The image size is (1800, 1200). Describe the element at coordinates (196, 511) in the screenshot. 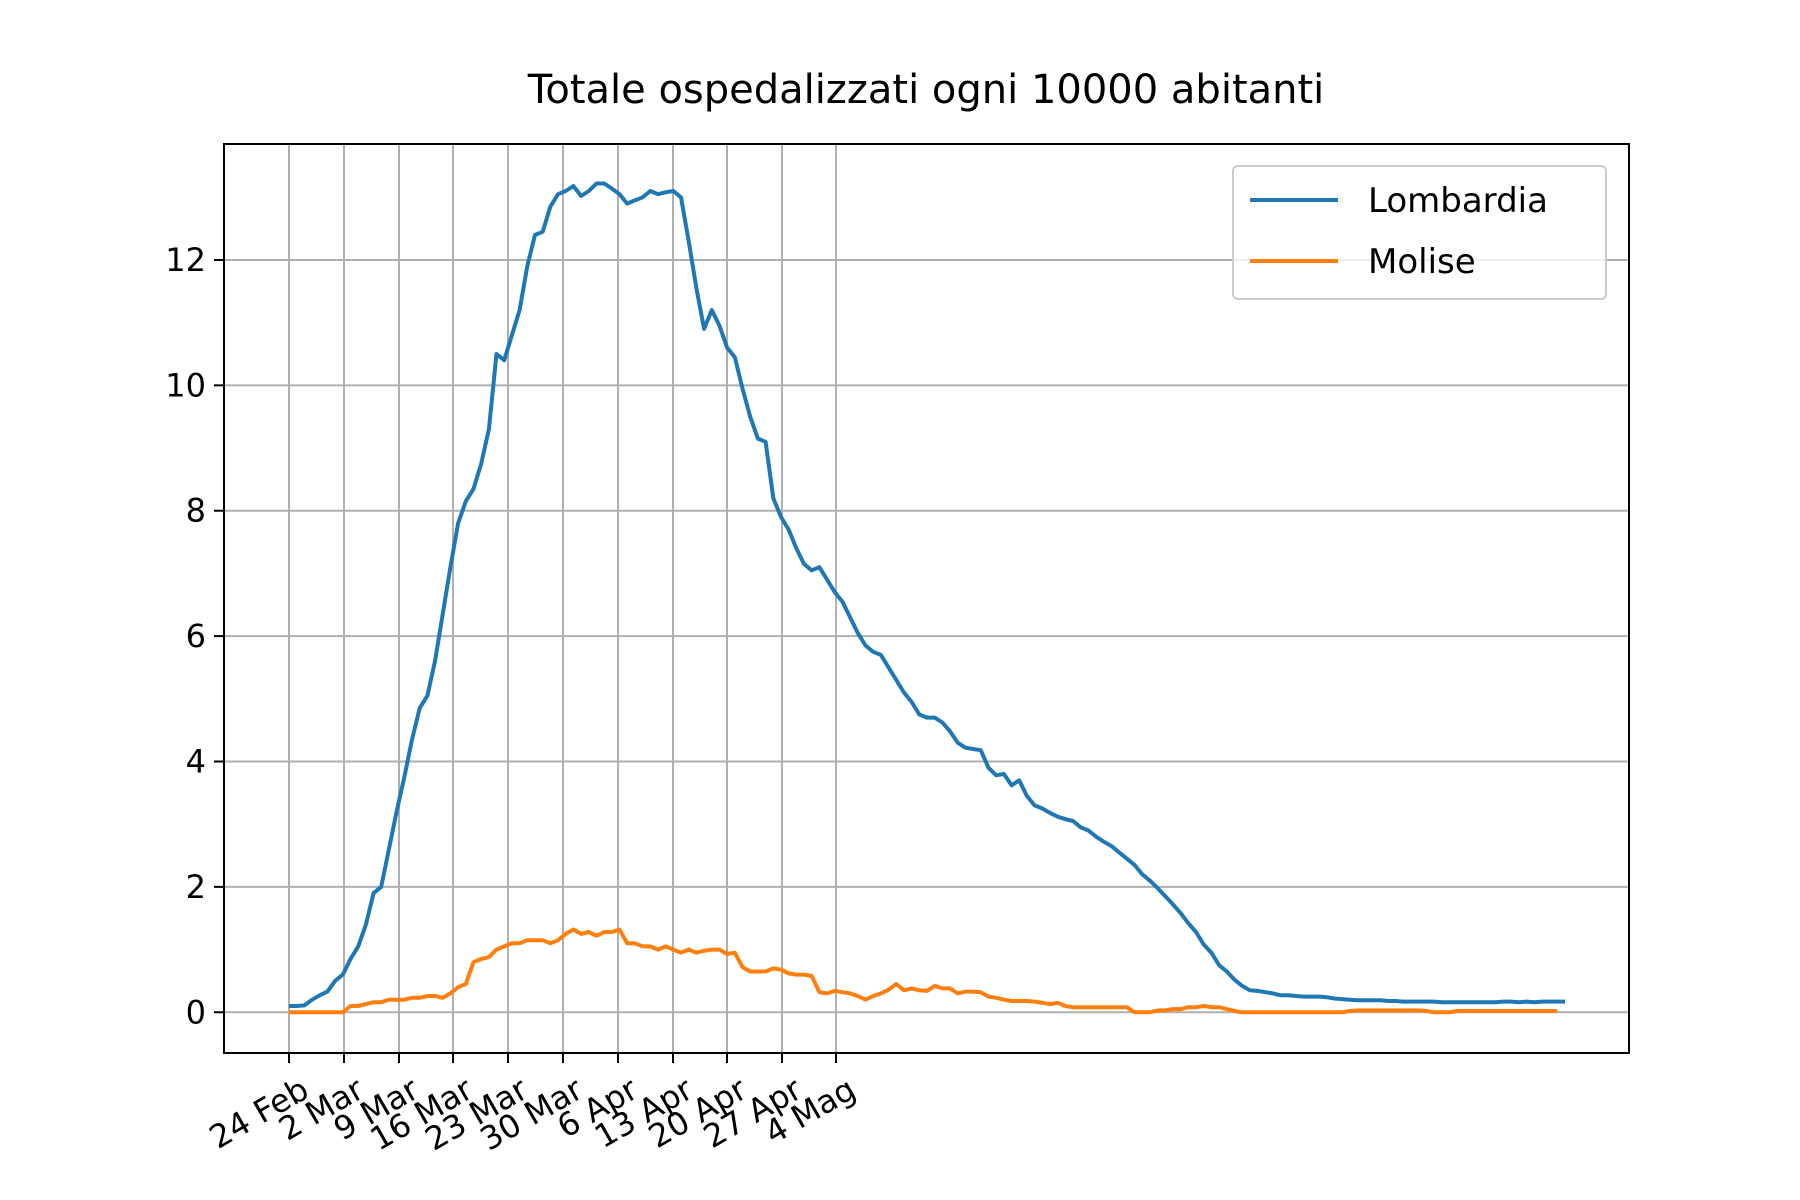

I see `y-tick-label: 8` at that location.